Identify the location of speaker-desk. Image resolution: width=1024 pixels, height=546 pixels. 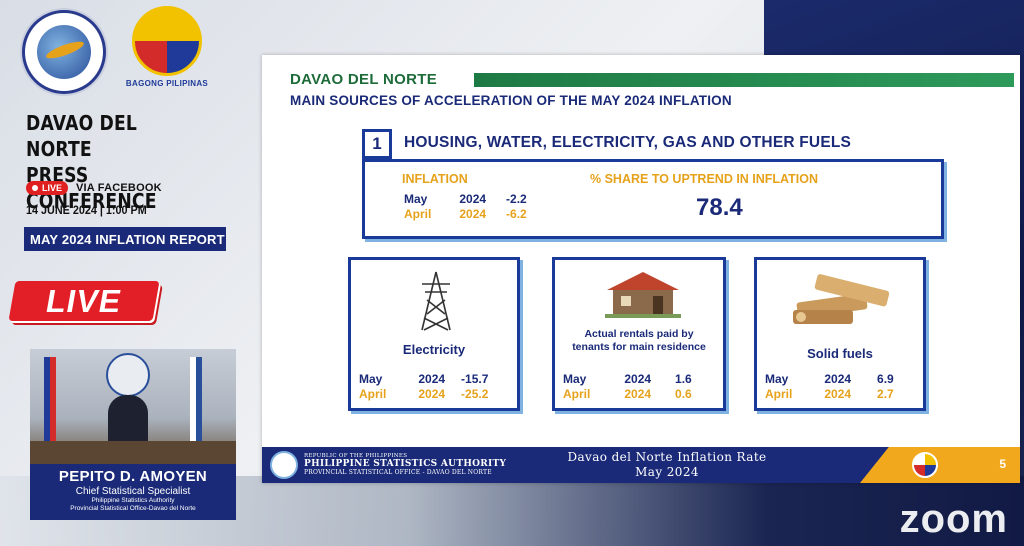
(133, 452).